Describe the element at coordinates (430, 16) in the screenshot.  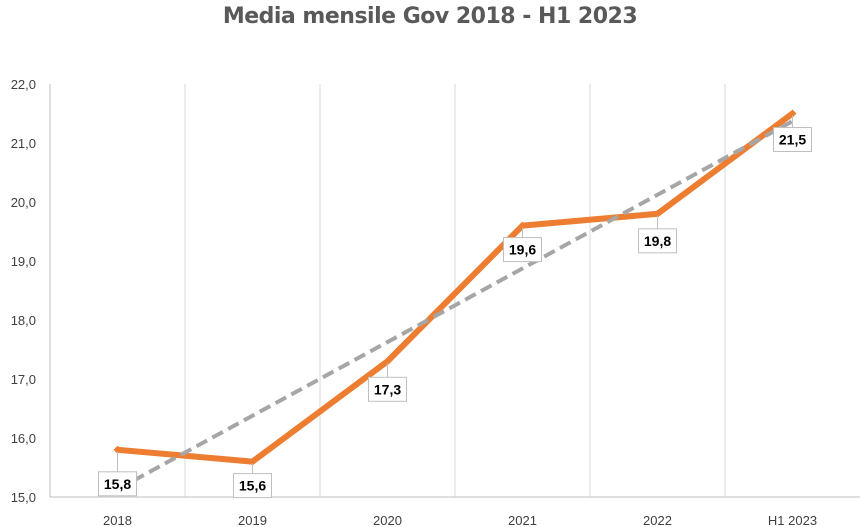
I see `chart-title: Media mensile Gov 2018 - H1 2023` at that location.